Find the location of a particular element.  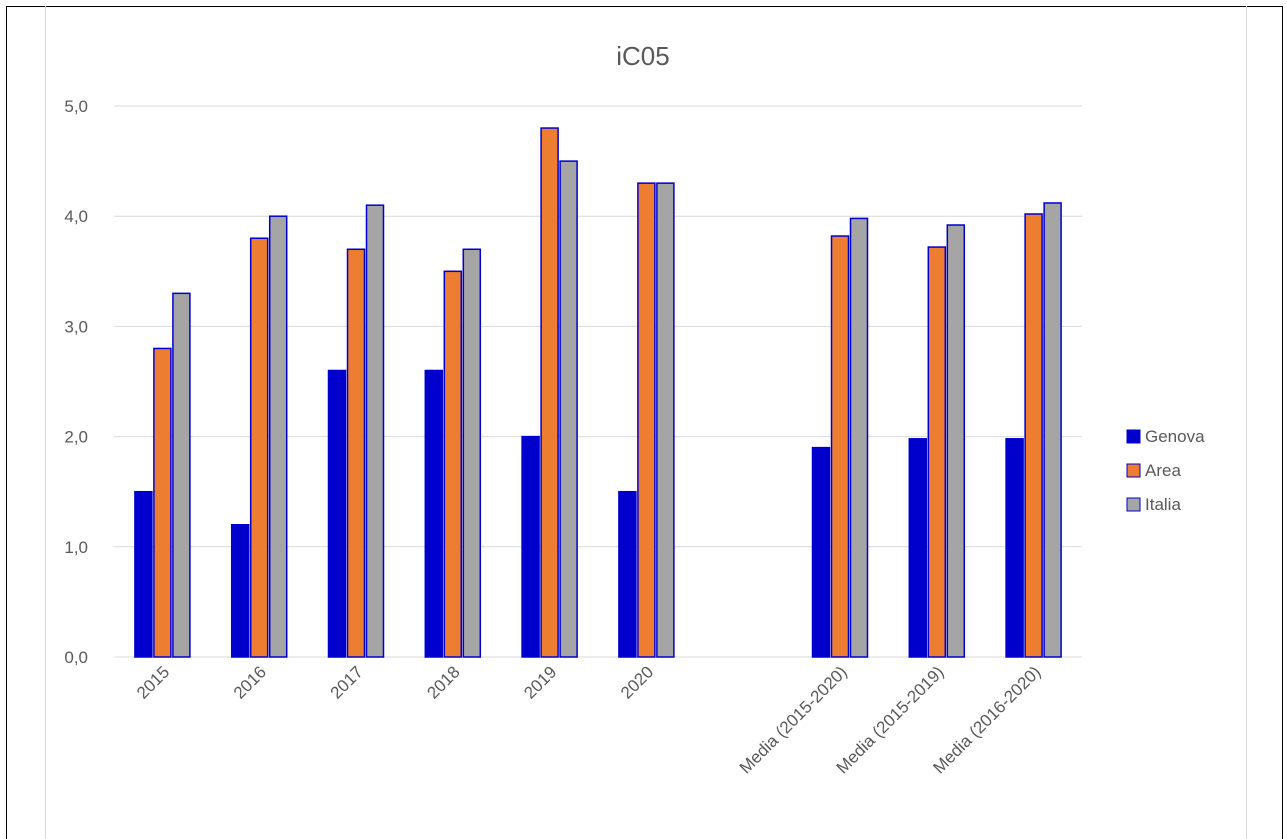

legend: Genova Area Italia is located at coordinates (1165, 470).